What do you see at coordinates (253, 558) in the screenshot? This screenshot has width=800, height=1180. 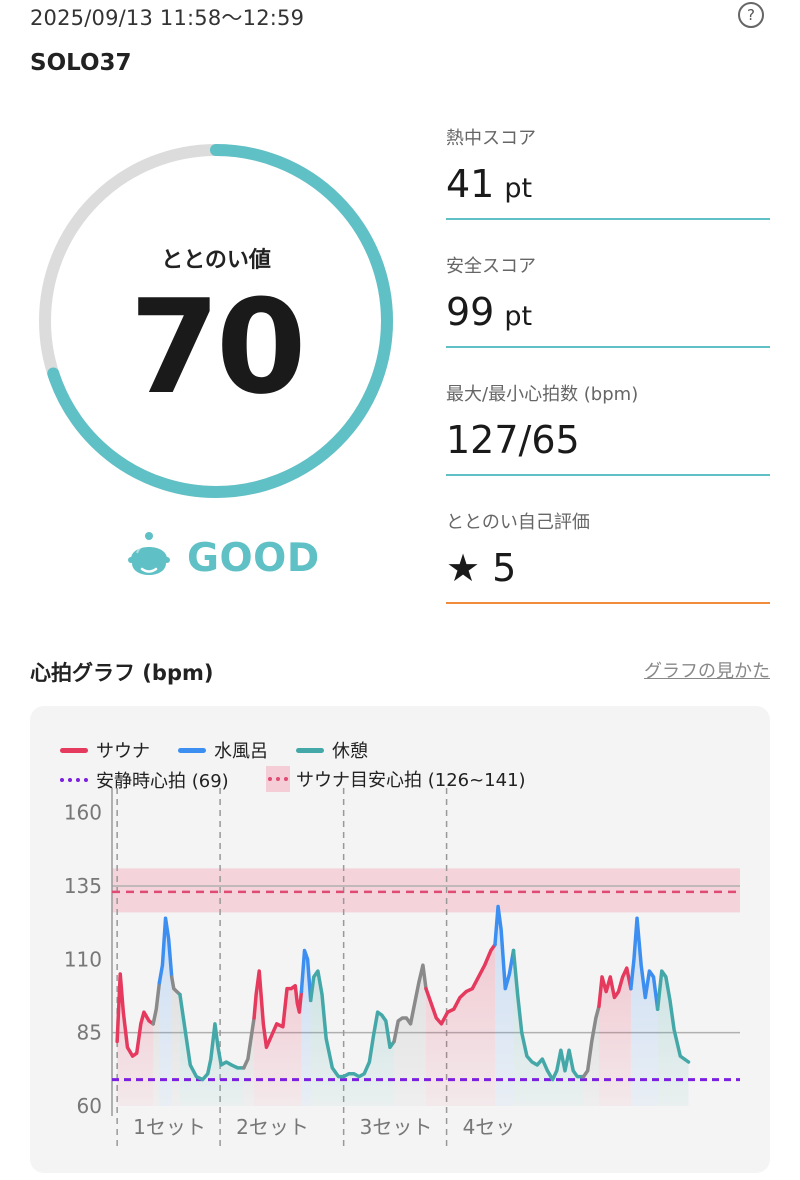 I see `rating-text: GOOD` at bounding box center [253, 558].